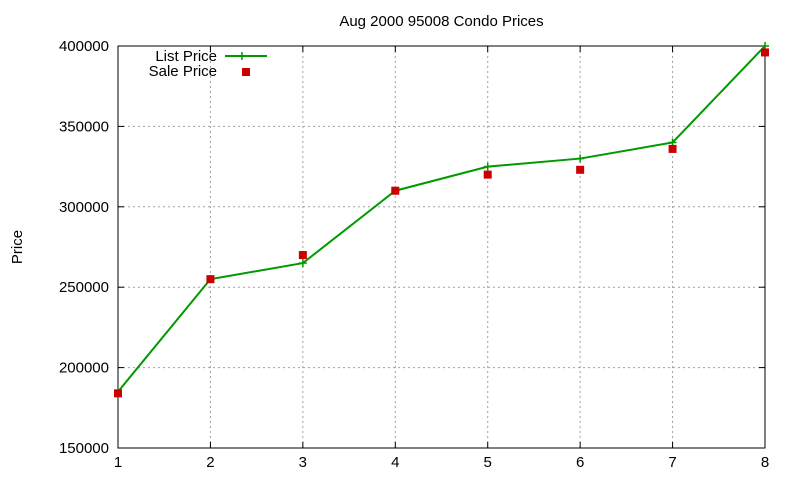 The width and height of the screenshot is (800, 485). I want to click on y-tick-label: 200000, so click(84, 368).